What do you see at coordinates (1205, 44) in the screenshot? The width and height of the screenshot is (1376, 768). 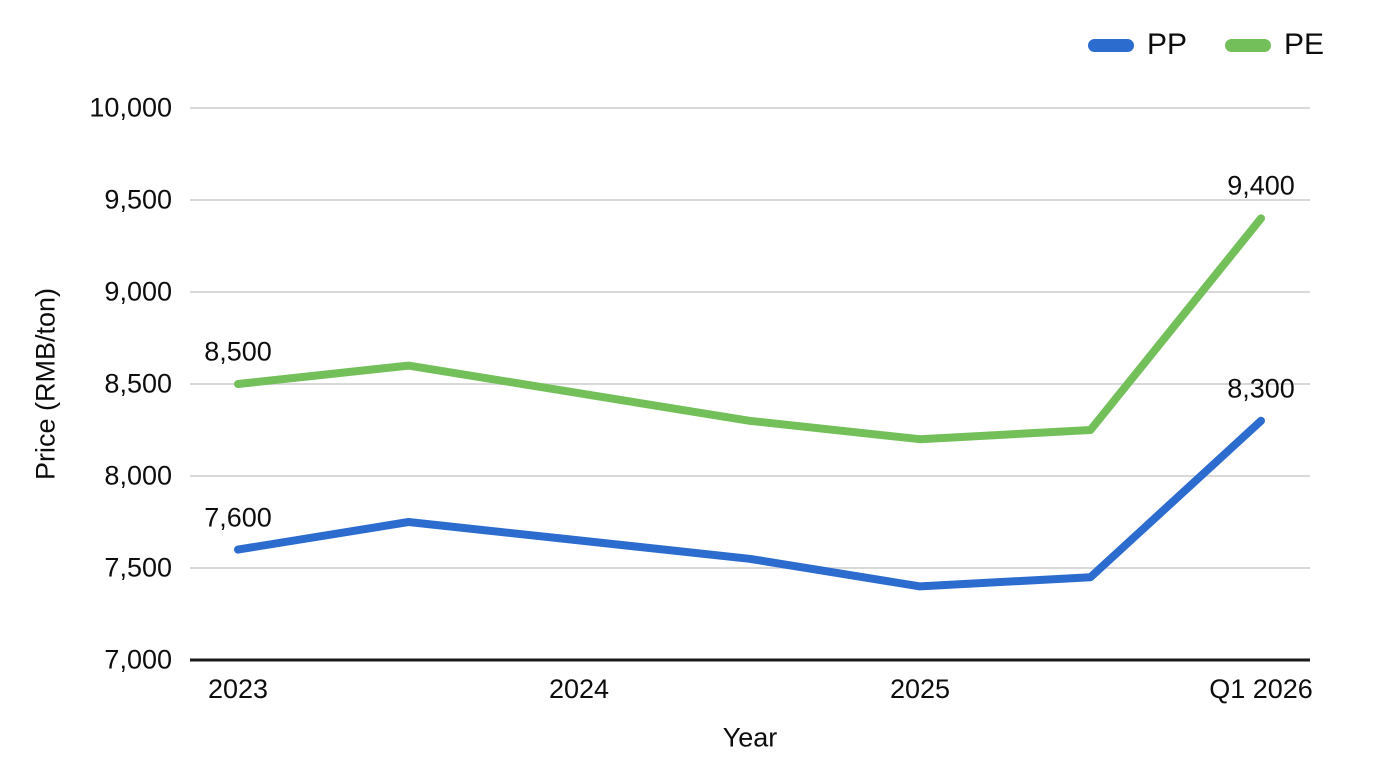 I see `legend: PP PE` at bounding box center [1205, 44].